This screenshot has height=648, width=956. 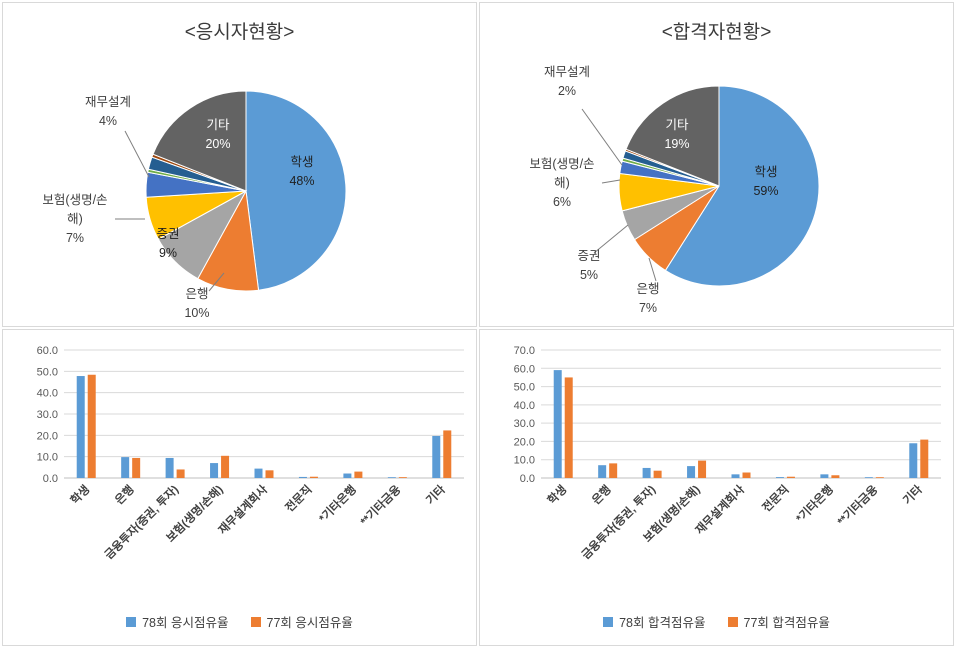 What do you see at coordinates (218, 125) in the screenshot?
I see `pie-label-name: 기타` at bounding box center [218, 125].